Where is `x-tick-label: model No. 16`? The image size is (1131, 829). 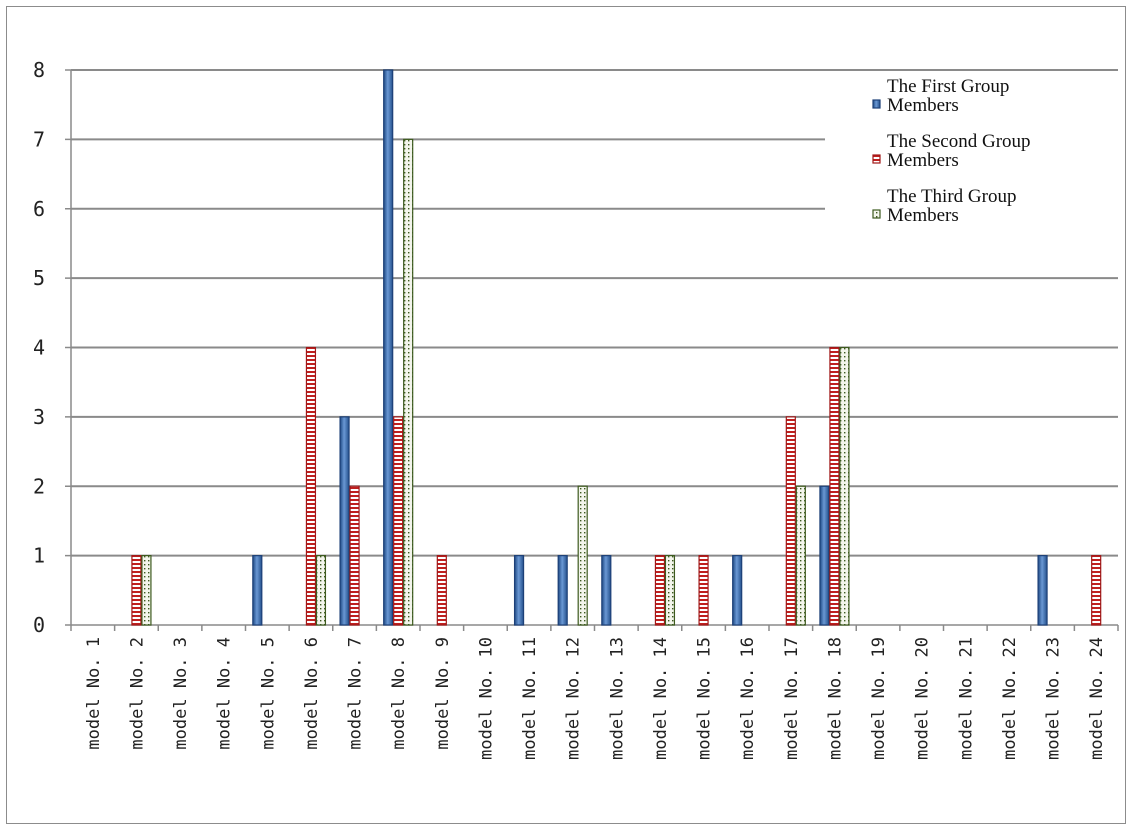 x-tick-label: model No. 16 is located at coordinates (748, 698).